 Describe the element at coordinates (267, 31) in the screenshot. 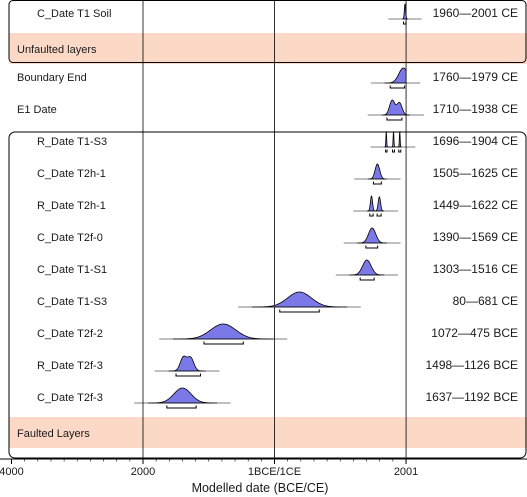

I see `group-box-unfaulted` at that location.